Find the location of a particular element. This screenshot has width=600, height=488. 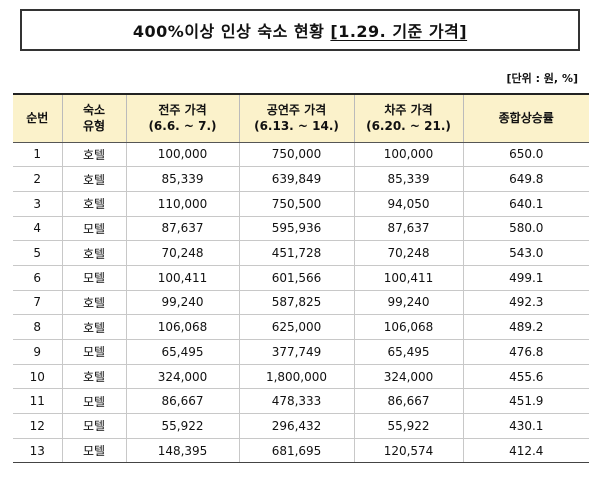

header-concert-week-line1: 공연주 가격 is located at coordinates (296, 110).